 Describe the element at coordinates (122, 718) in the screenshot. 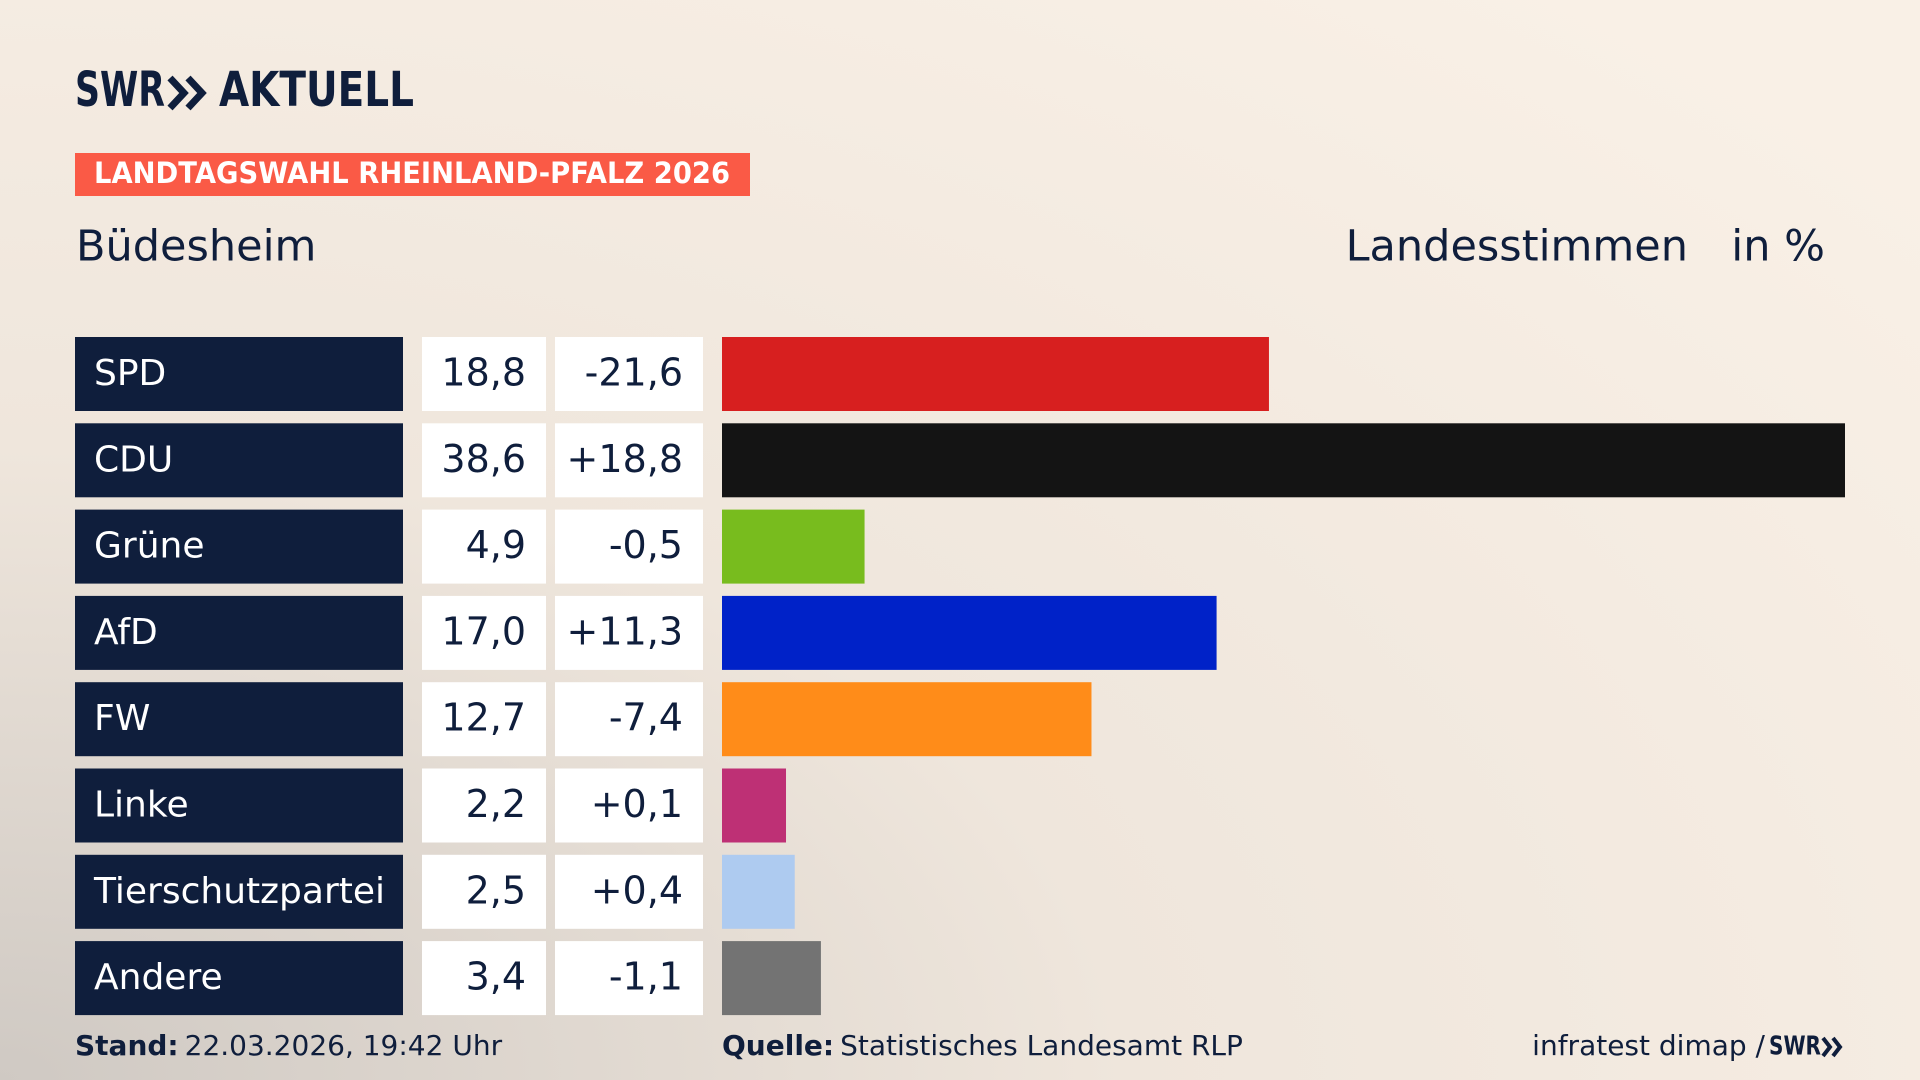

I see `party-label: FW` at that location.